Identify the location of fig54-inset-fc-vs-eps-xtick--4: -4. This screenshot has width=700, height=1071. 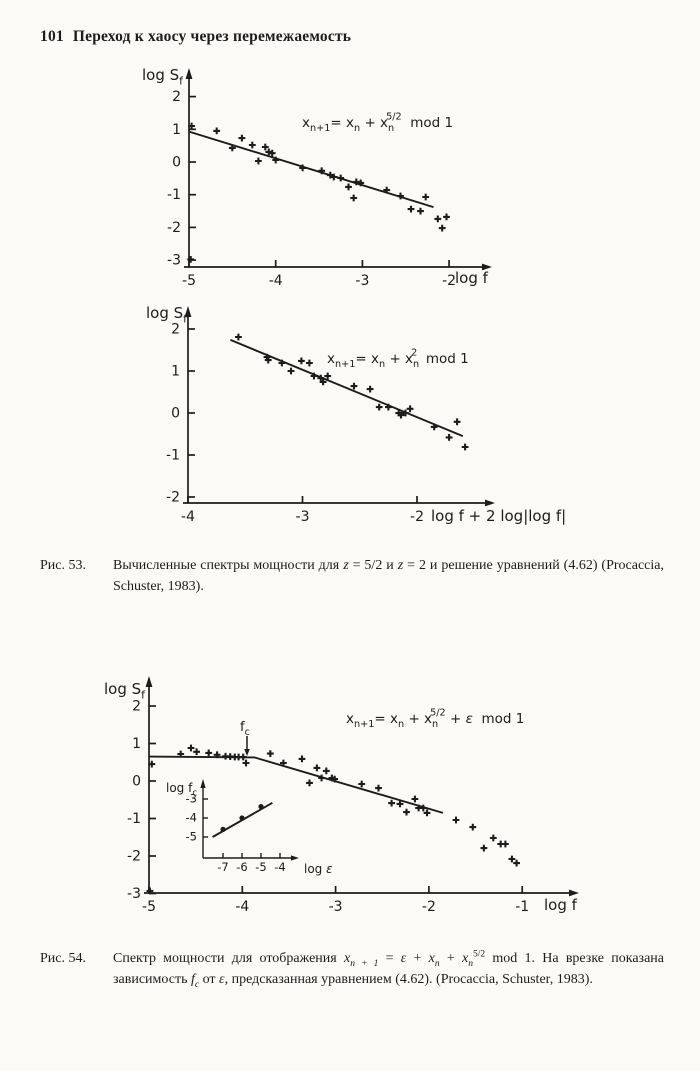
(279, 867).